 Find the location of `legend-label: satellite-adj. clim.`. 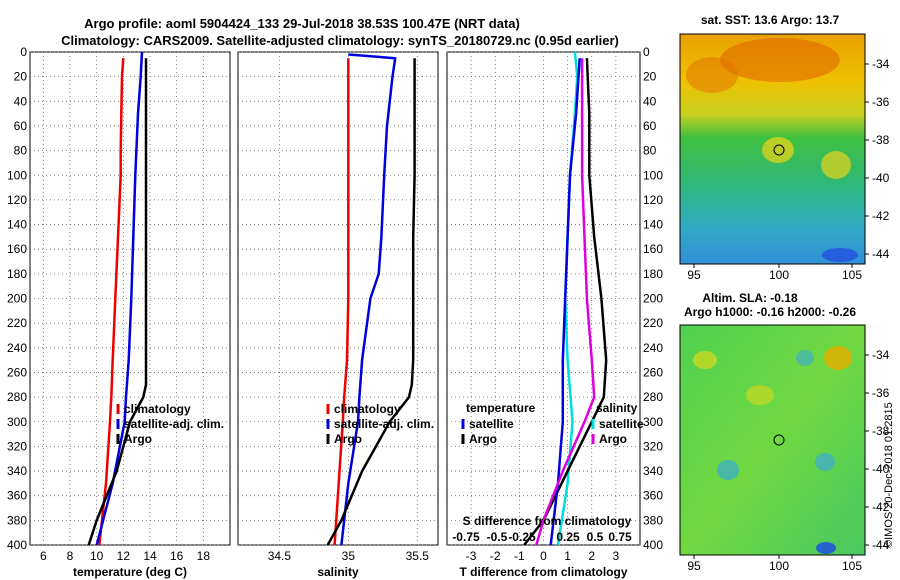

legend-label: satellite-adj. clim. is located at coordinates (174, 424).